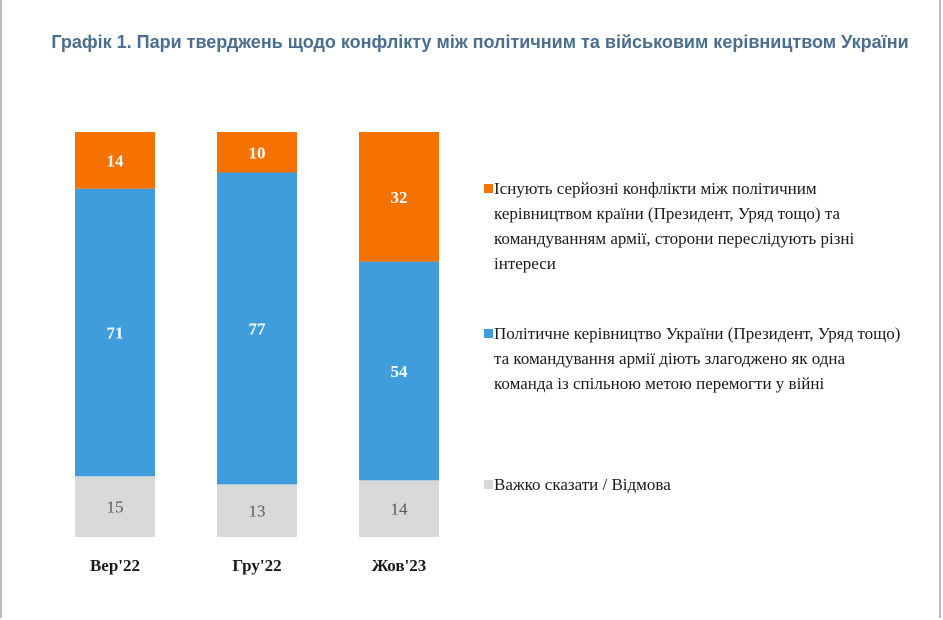 The width and height of the screenshot is (943, 620). I want to click on data-label-conflict-1: 14, so click(116, 160).